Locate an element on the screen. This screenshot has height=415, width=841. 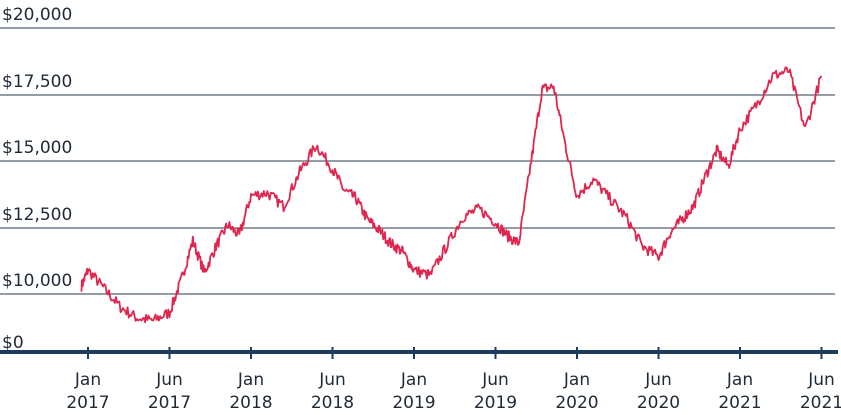
y-tick-label: $10,000 is located at coordinates (37, 281).